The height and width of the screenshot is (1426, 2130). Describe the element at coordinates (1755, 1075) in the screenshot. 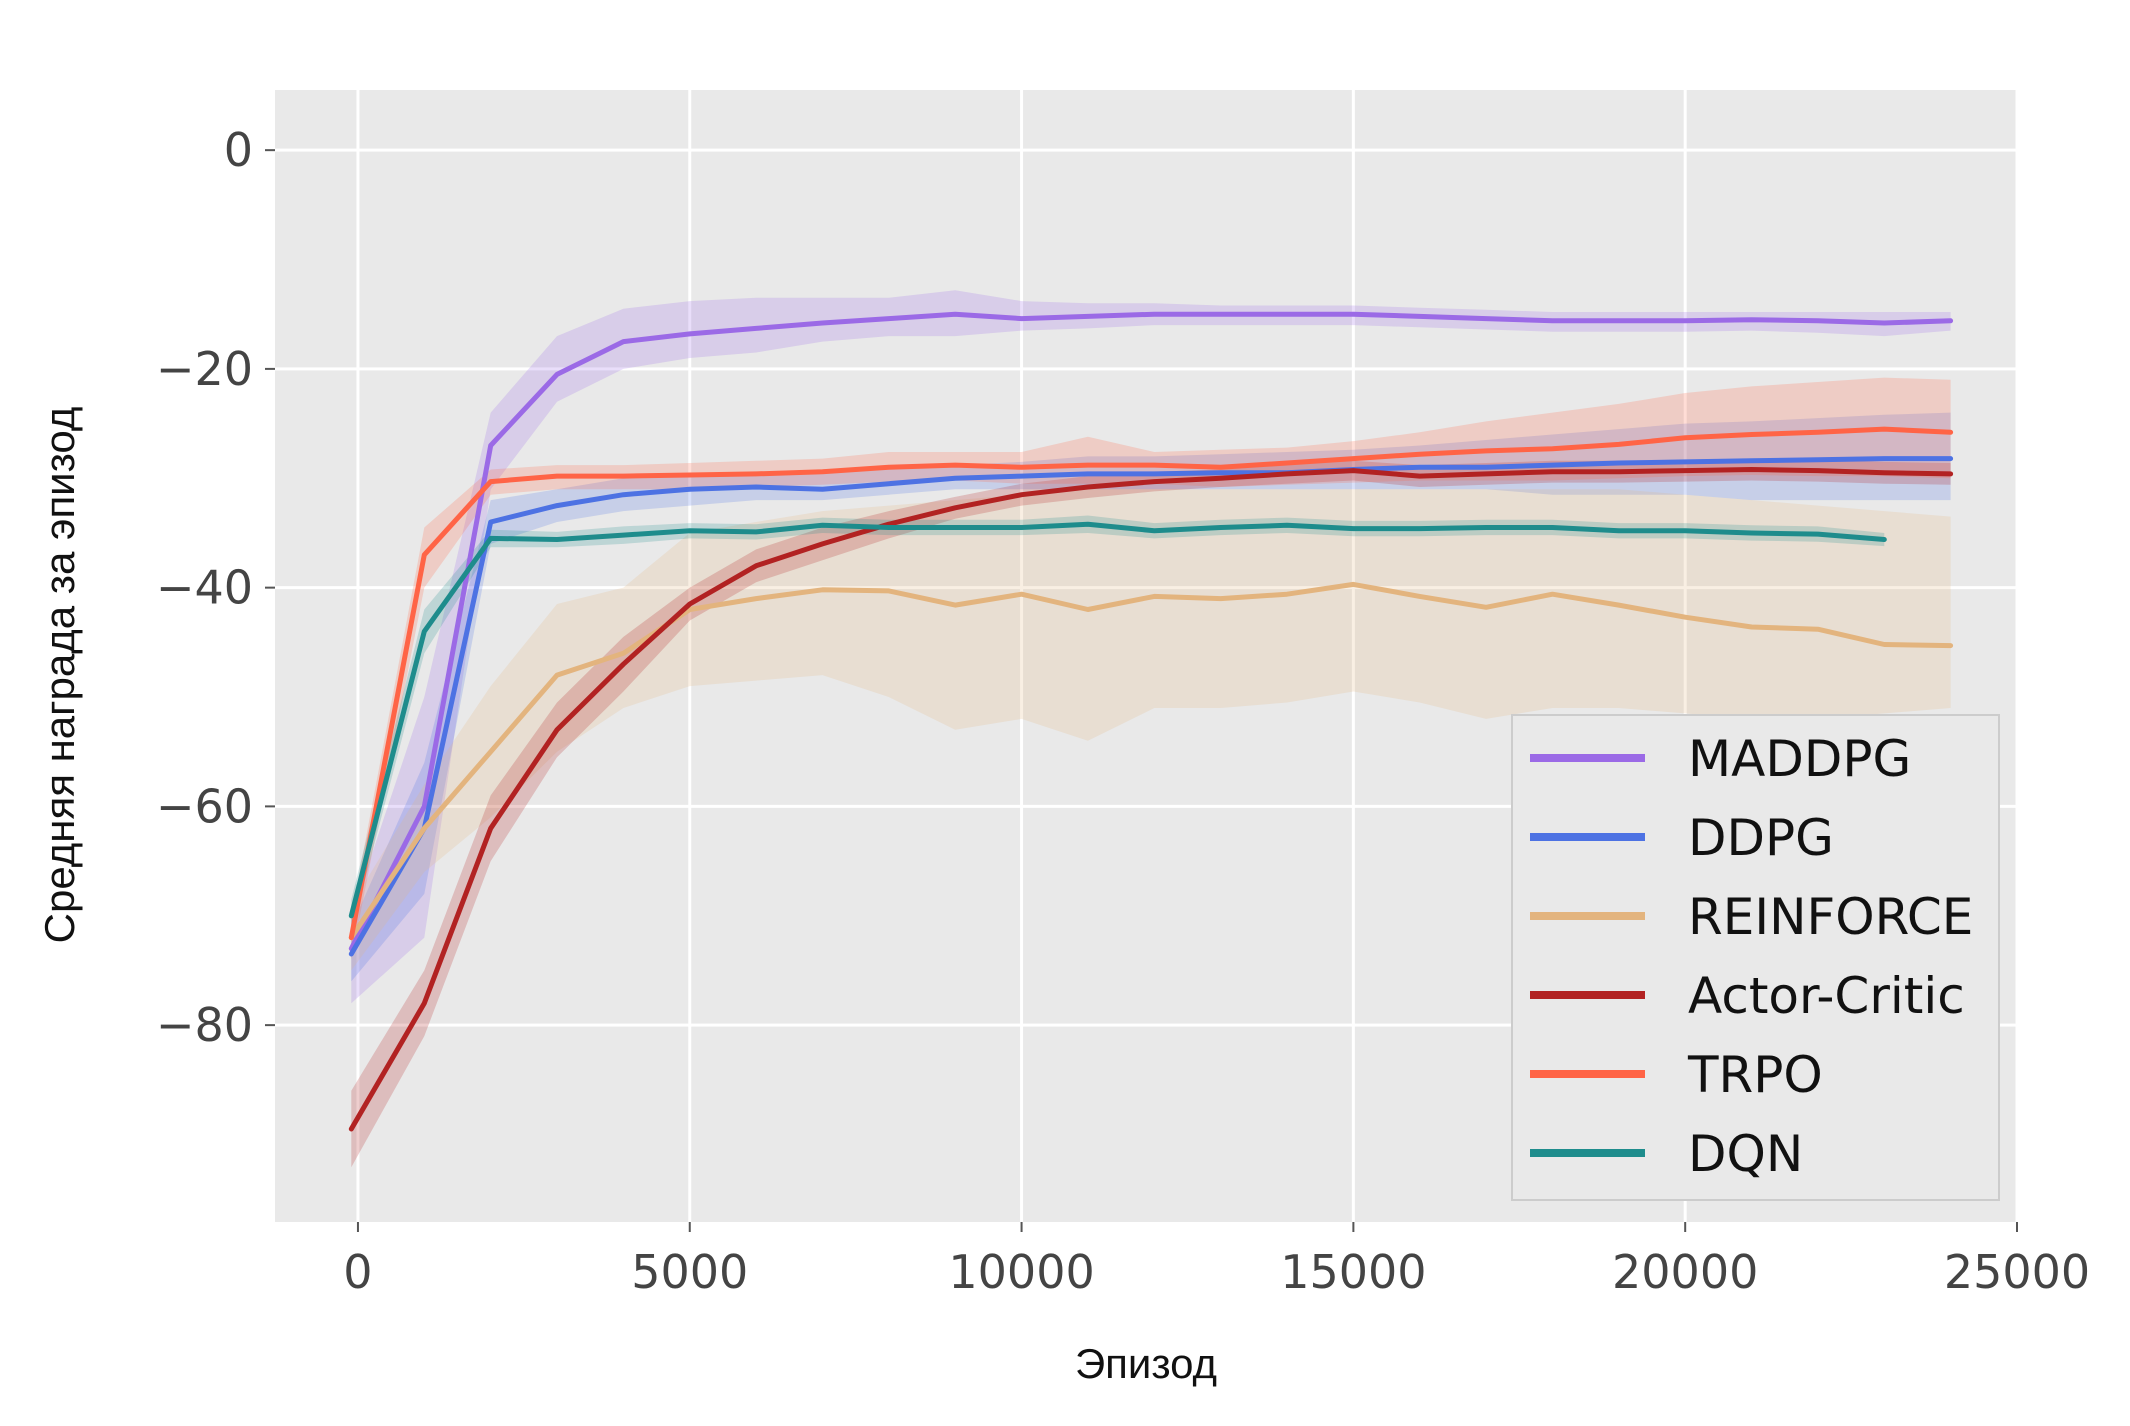

I see `legend-label-trpo: TRPO` at that location.